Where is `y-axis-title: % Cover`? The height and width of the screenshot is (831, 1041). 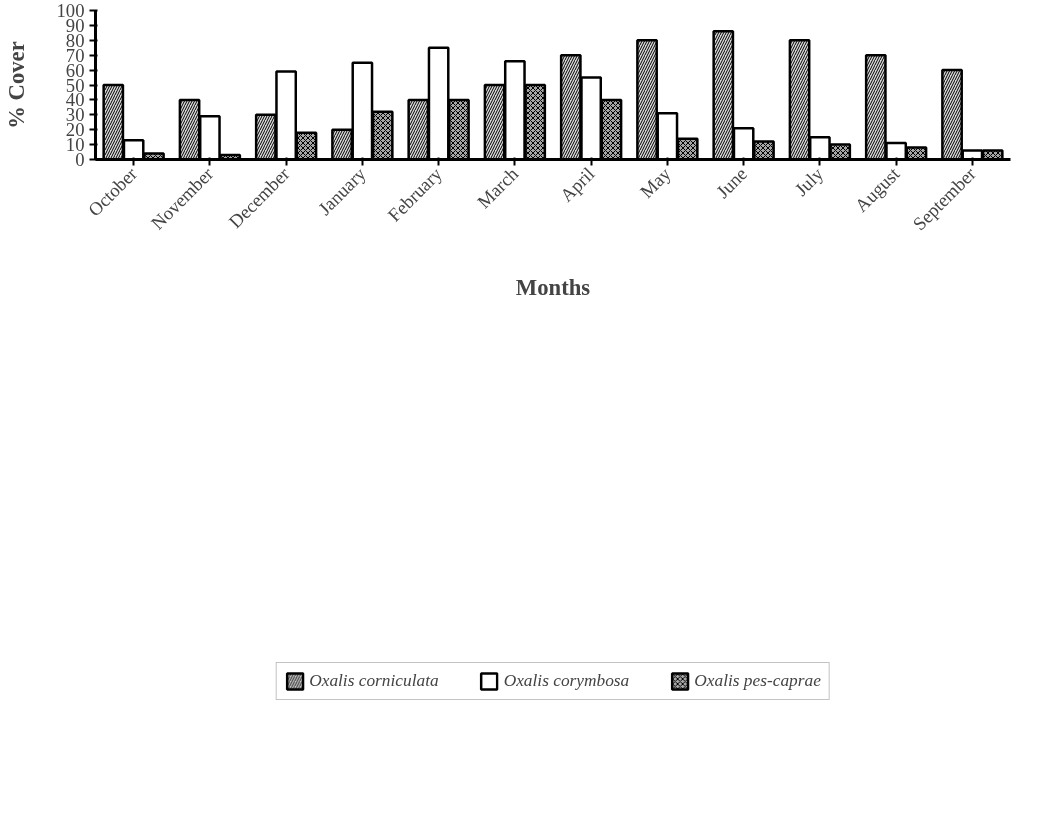 y-axis-title: % Cover is located at coordinates (16, 85).